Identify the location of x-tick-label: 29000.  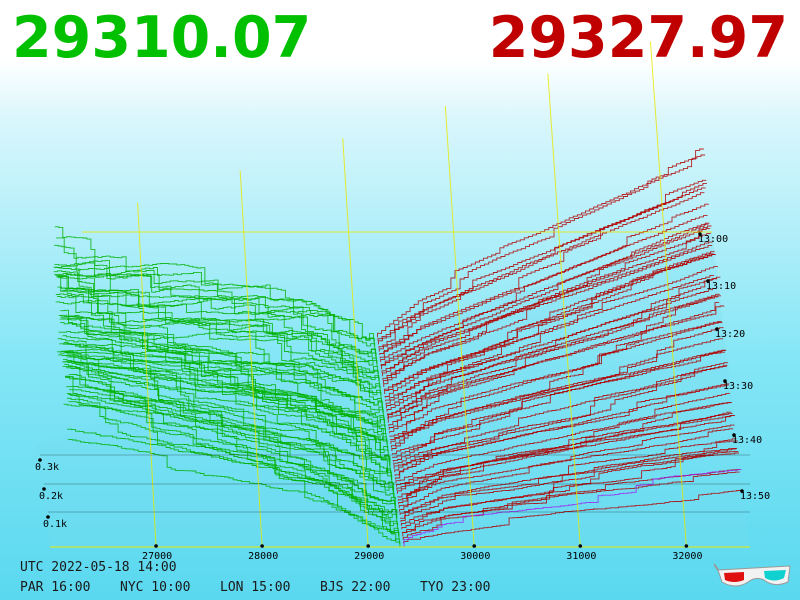
(369, 556).